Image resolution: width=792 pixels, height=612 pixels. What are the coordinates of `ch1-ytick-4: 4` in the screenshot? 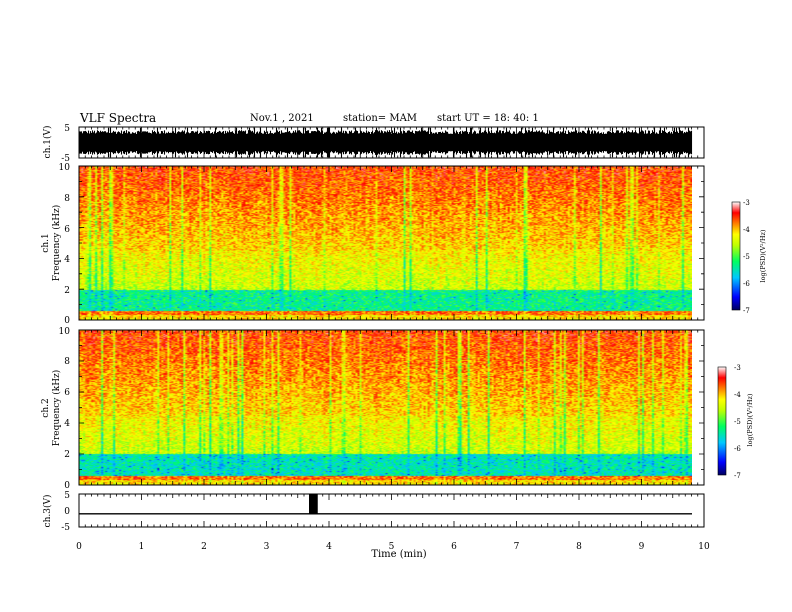 It's located at (67, 260).